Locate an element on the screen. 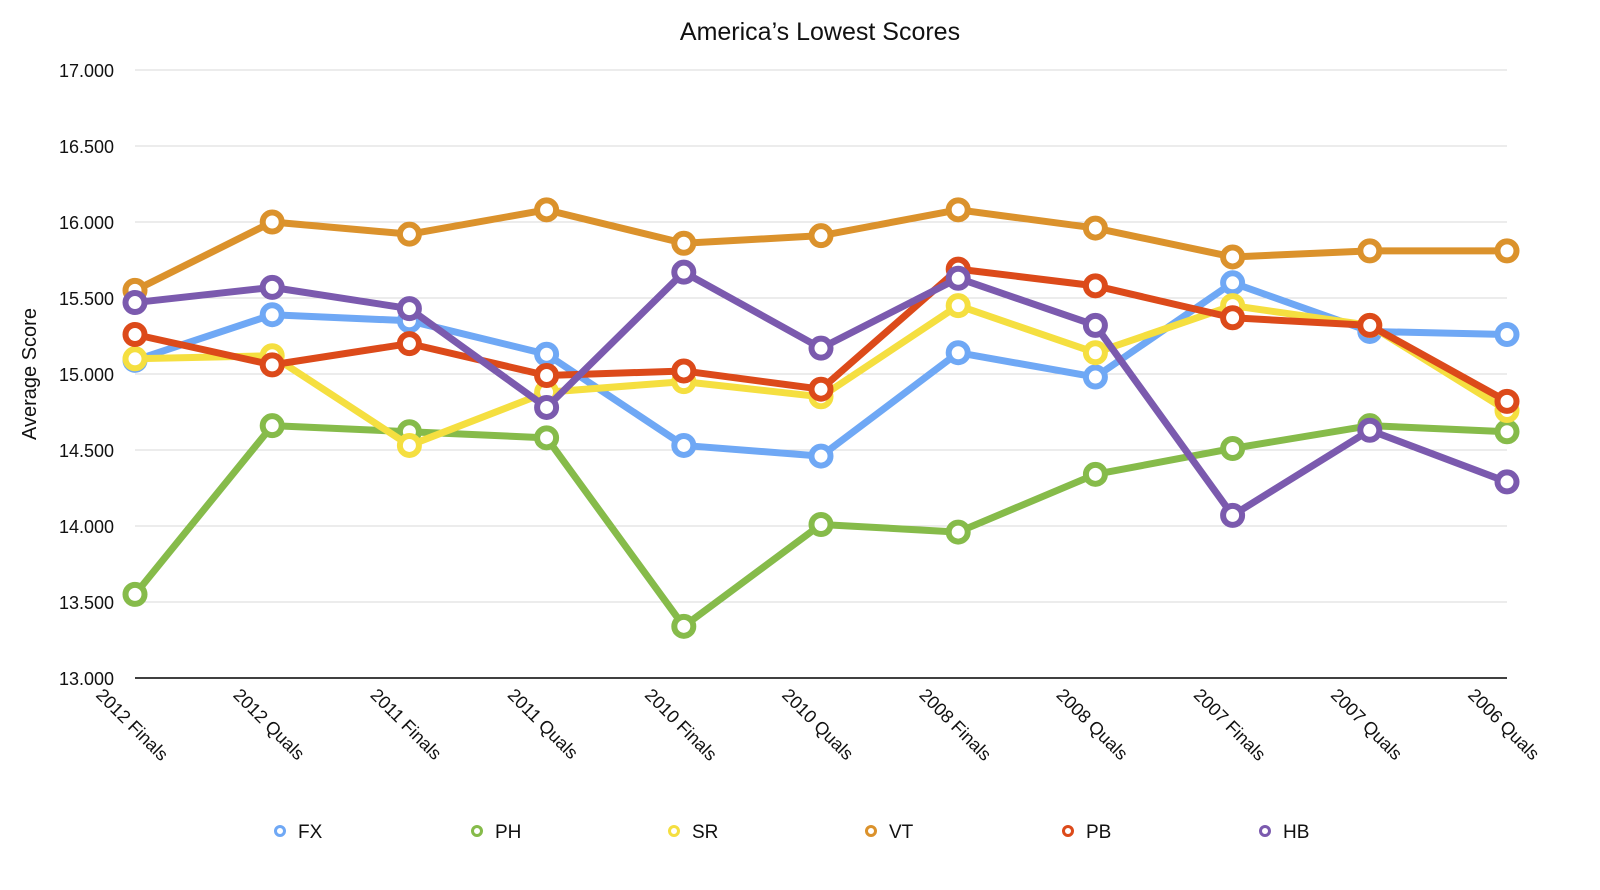 This screenshot has width=1600, height=890. y-tick-label: 16.500 is located at coordinates (86, 147).